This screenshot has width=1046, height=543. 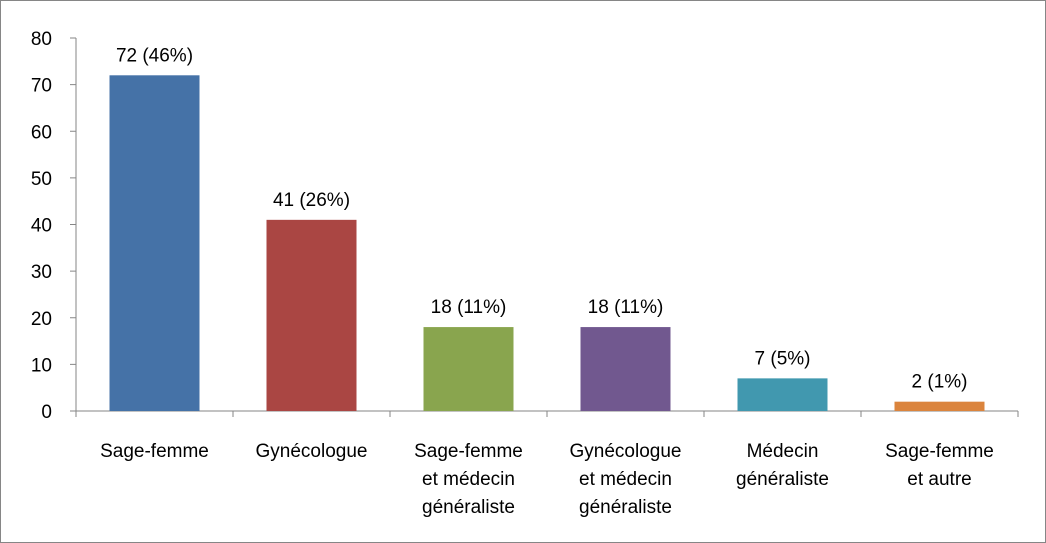 I want to click on y-tick-label: 30, so click(x=41, y=272).